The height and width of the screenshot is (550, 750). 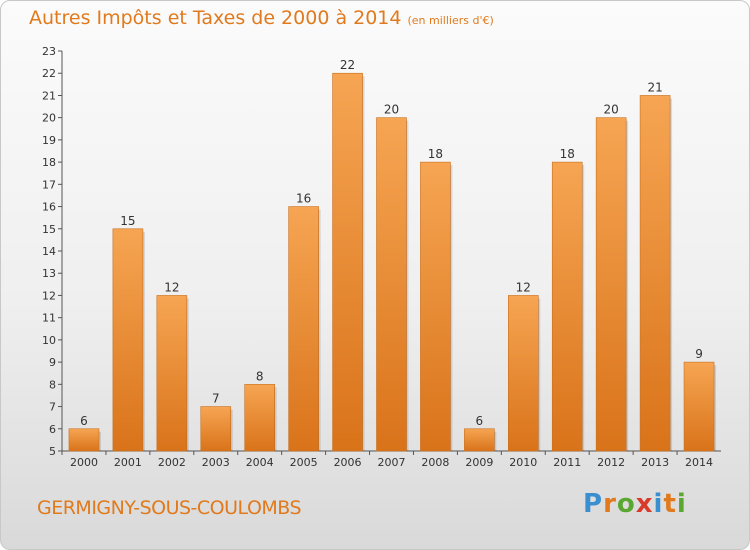 I want to click on bar-value-label: 16, so click(x=303, y=199).